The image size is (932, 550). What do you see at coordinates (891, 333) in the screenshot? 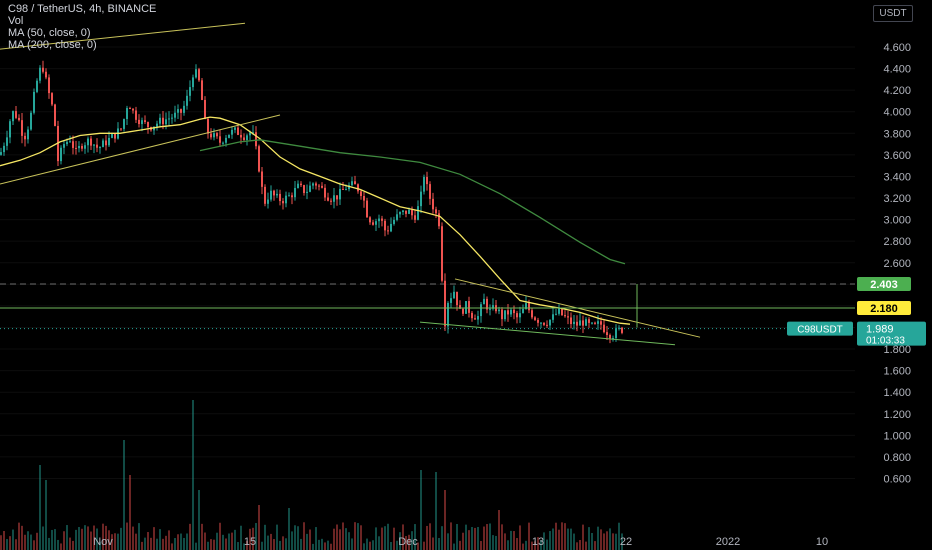
I see `last-price-tag` at bounding box center [891, 333].